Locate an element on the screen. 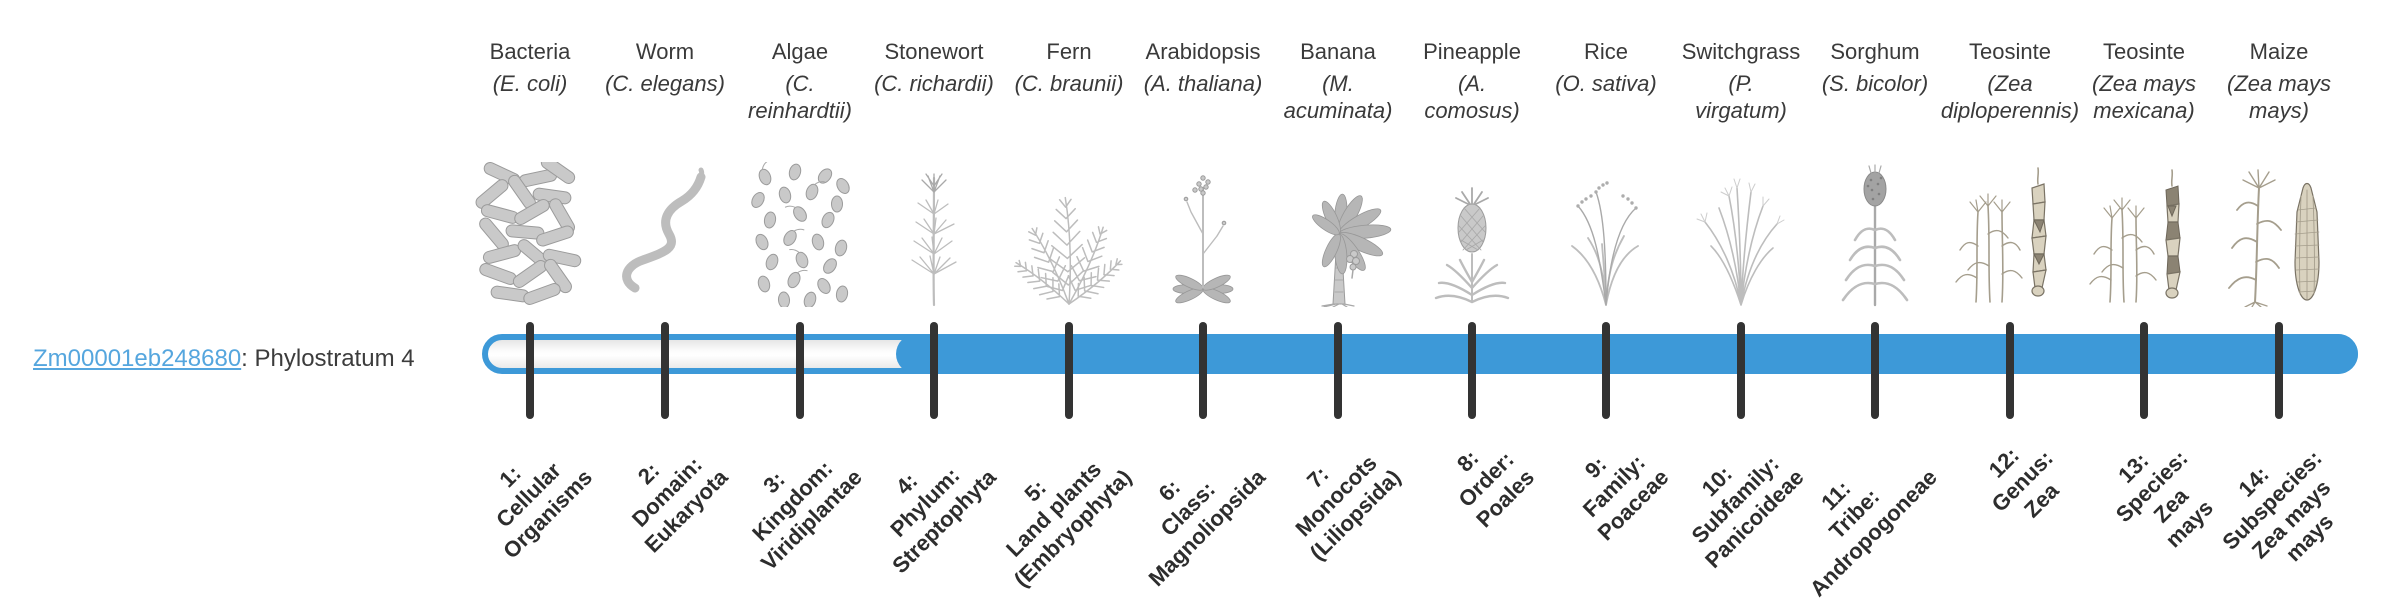 This screenshot has height=602, width=2400. organism-species: (A. thaliana) is located at coordinates (1203, 83).